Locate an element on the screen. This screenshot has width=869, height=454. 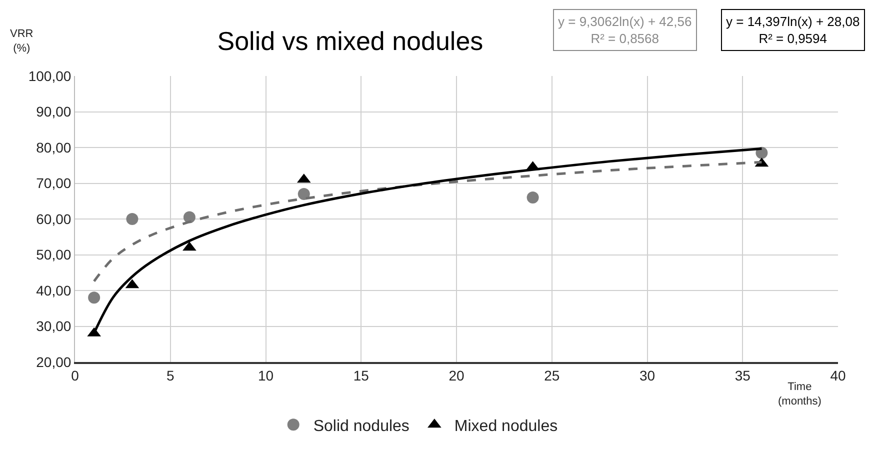
y-tick-label: 60,00 is located at coordinates (54, 218).